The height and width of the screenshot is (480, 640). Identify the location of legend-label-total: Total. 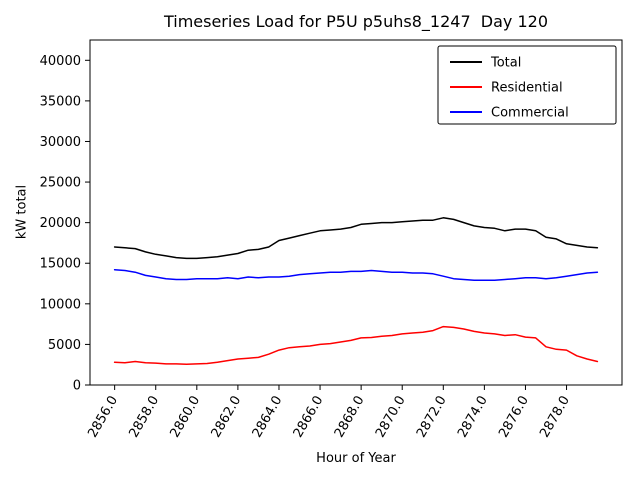
(505, 63).